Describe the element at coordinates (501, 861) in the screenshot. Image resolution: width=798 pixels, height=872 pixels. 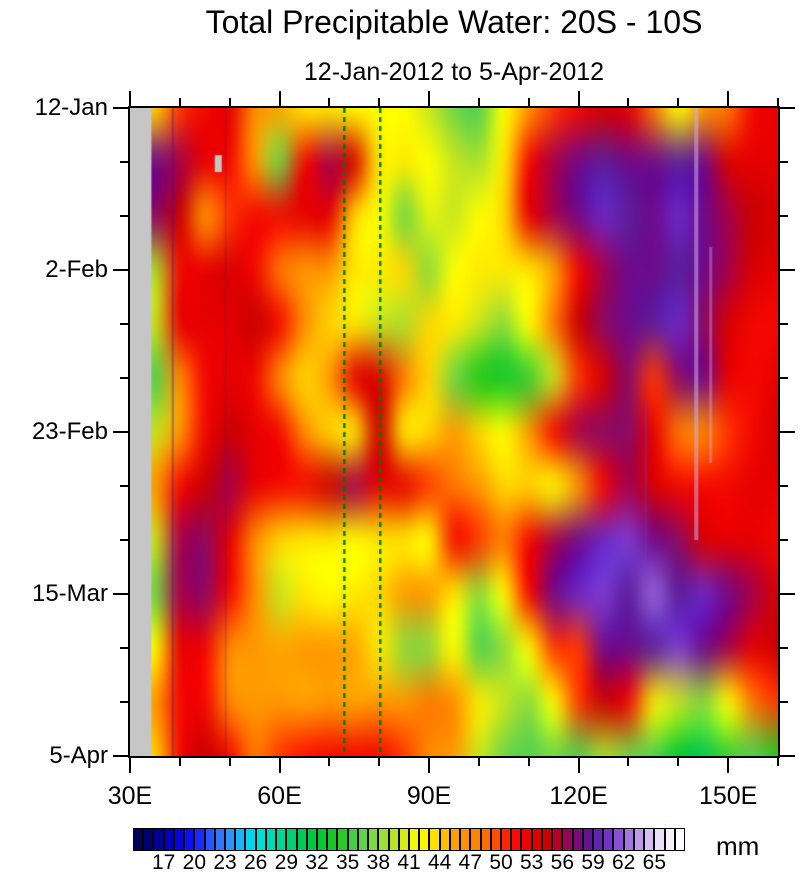
I see `colorbar-tick-label: 50` at that location.